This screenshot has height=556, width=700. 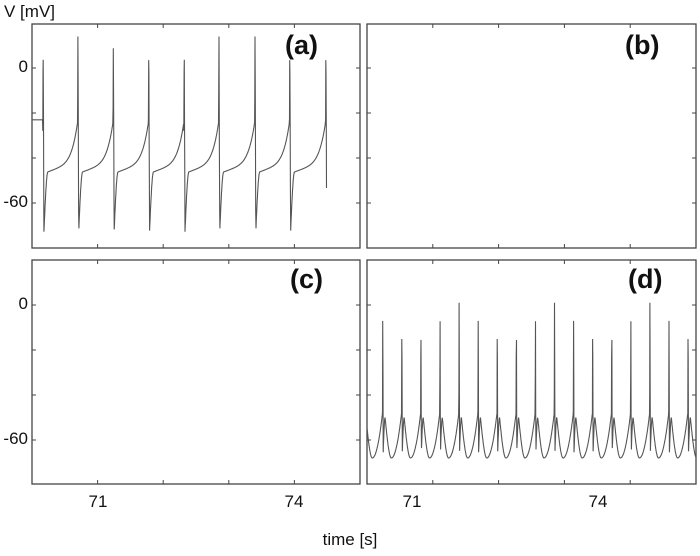 I want to click on xtick-left-71: 71, so click(x=98, y=501).